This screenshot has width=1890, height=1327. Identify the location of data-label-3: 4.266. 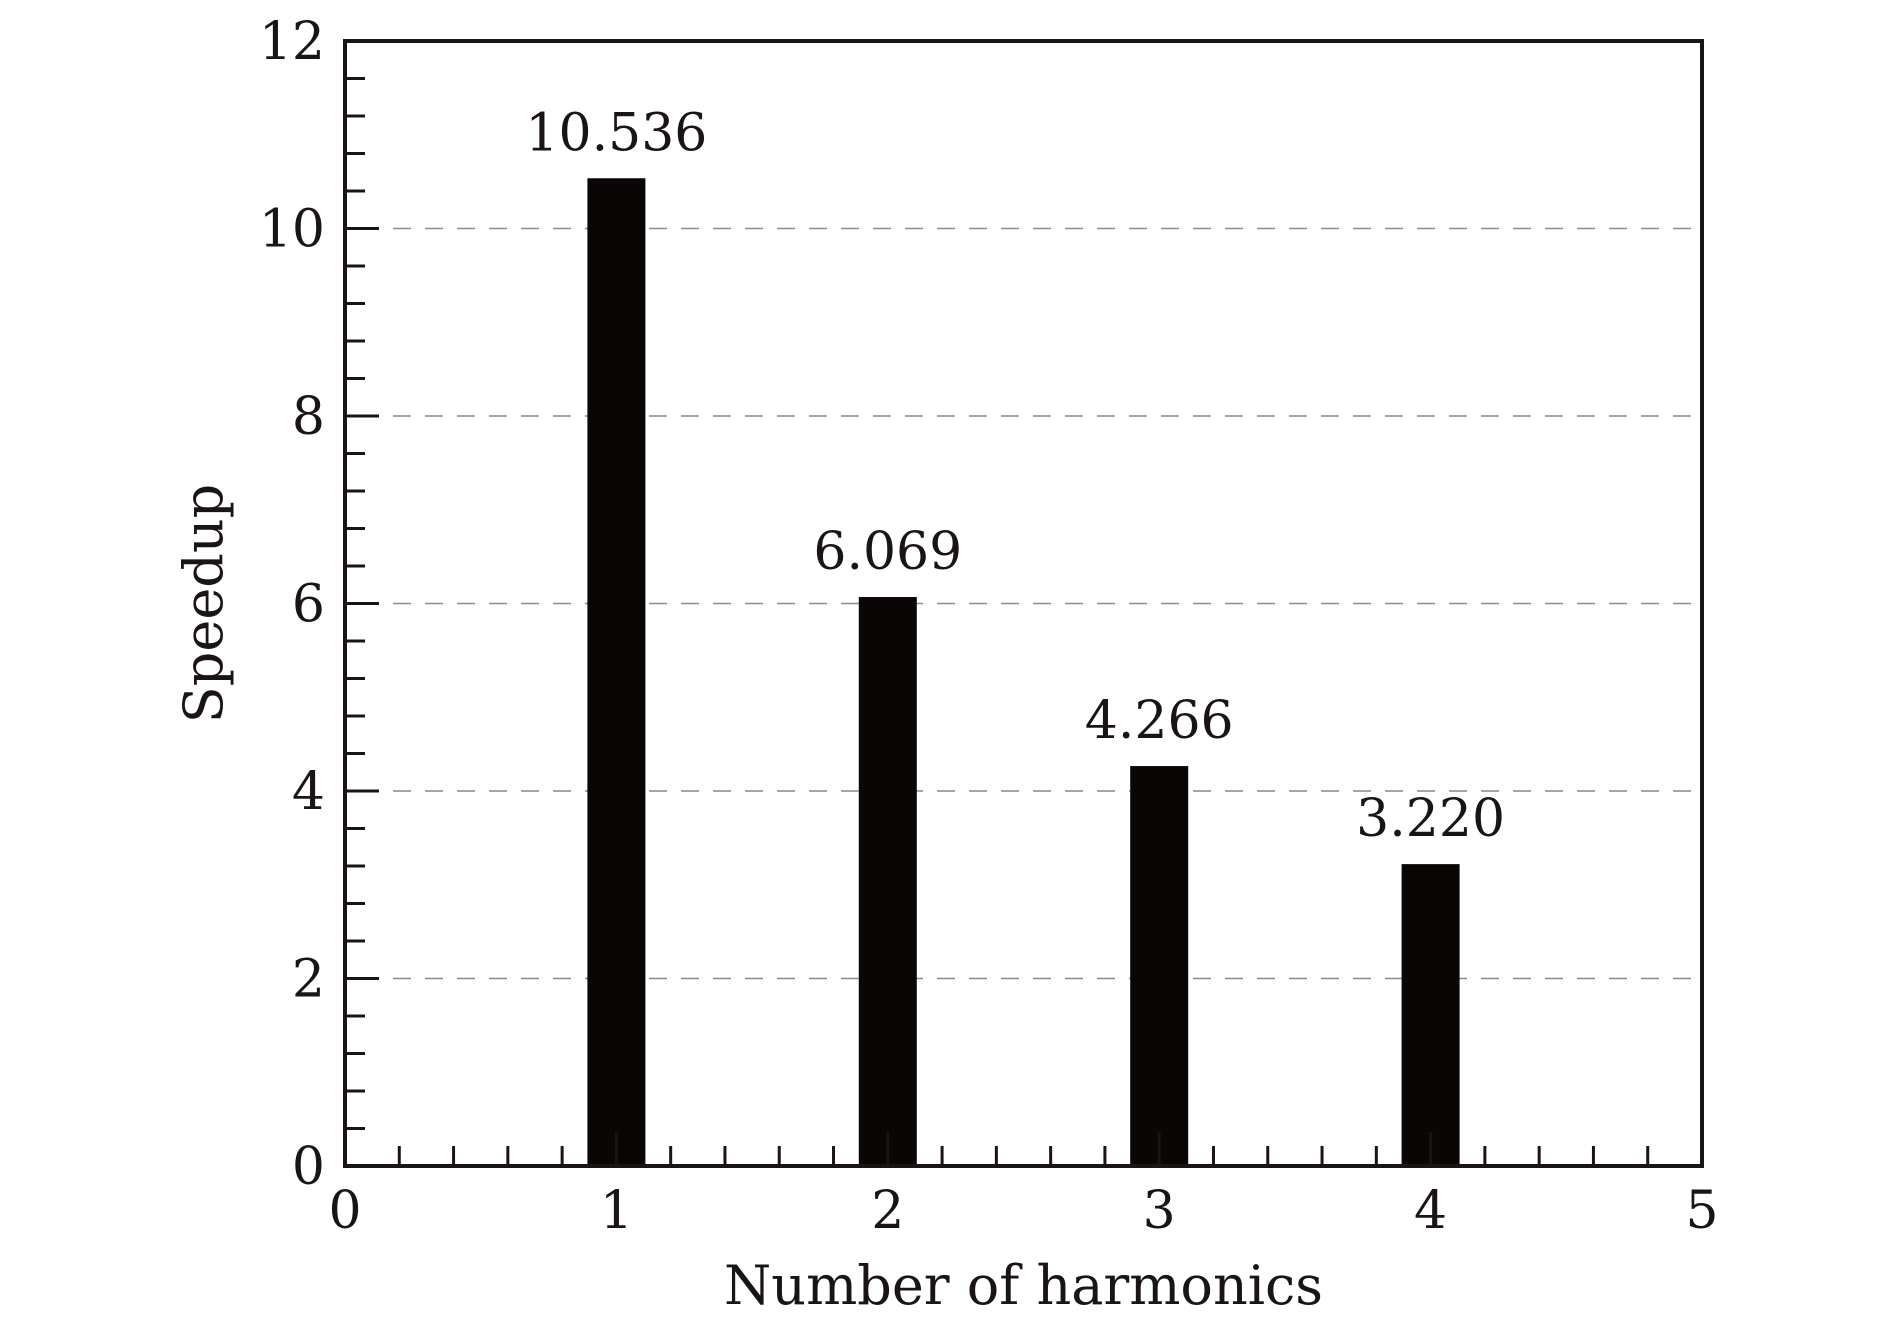
(1159, 721).